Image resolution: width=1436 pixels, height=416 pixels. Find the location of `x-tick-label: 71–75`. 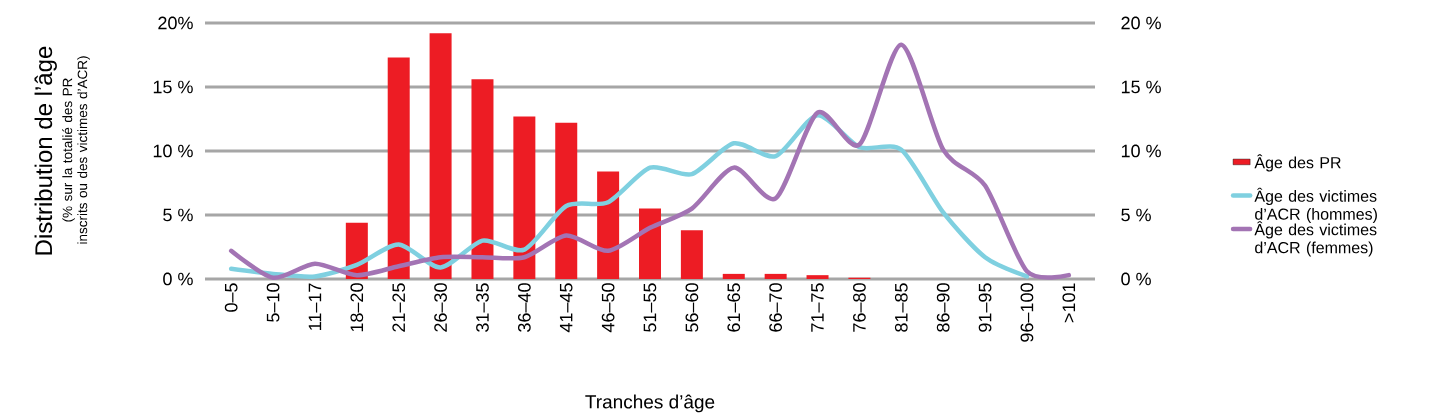

x-tick-label: 71–75 is located at coordinates (817, 307).